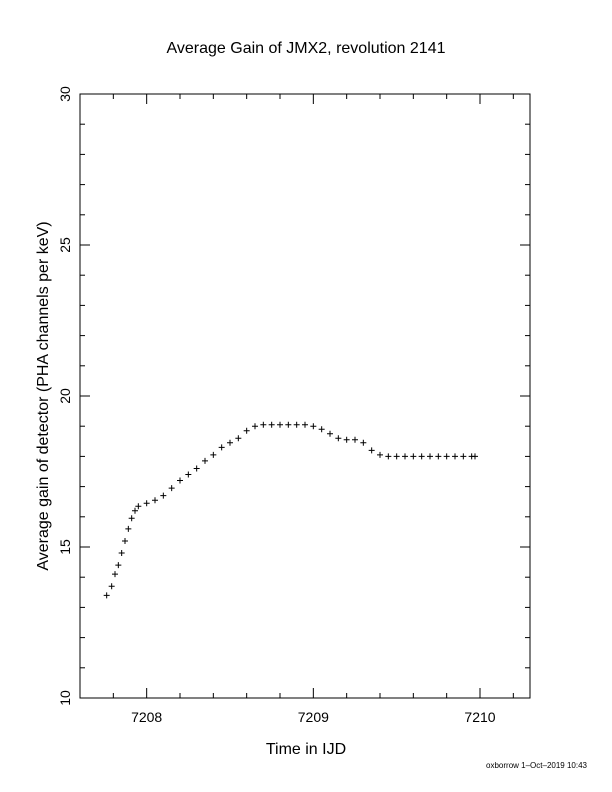 The height and width of the screenshot is (792, 612). What do you see at coordinates (65, 94) in the screenshot?
I see `y-tick-label: 30` at bounding box center [65, 94].